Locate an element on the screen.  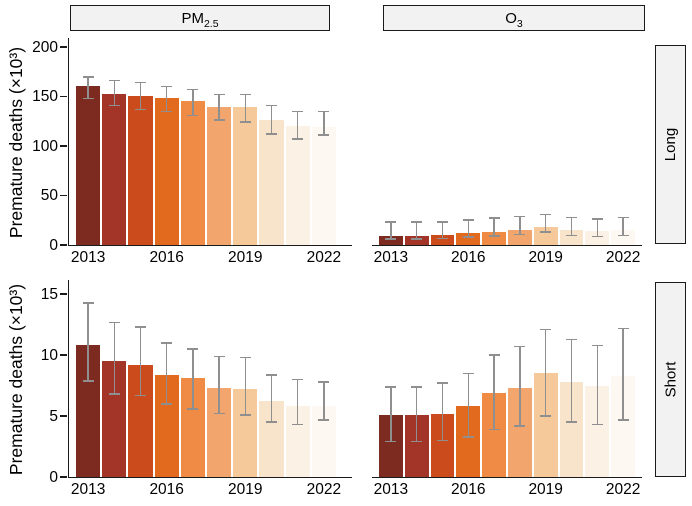
y-axis-title-bottom: Premature deaths (×10³) is located at coordinates (16, 379).